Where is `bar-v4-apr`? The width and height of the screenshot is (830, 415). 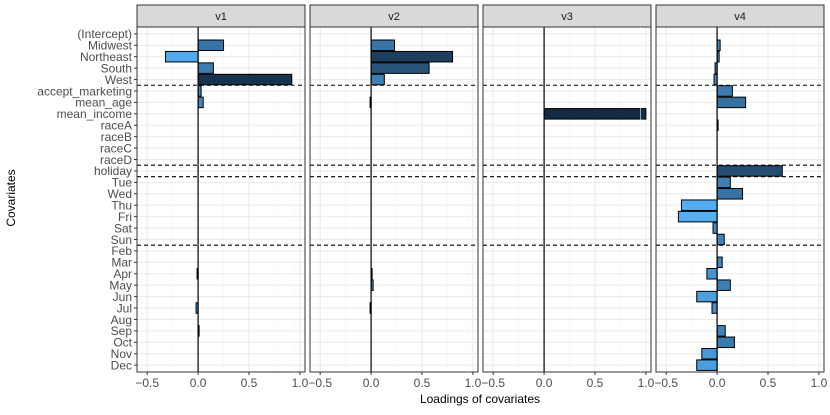
bar-v4-apr is located at coordinates (712, 274).